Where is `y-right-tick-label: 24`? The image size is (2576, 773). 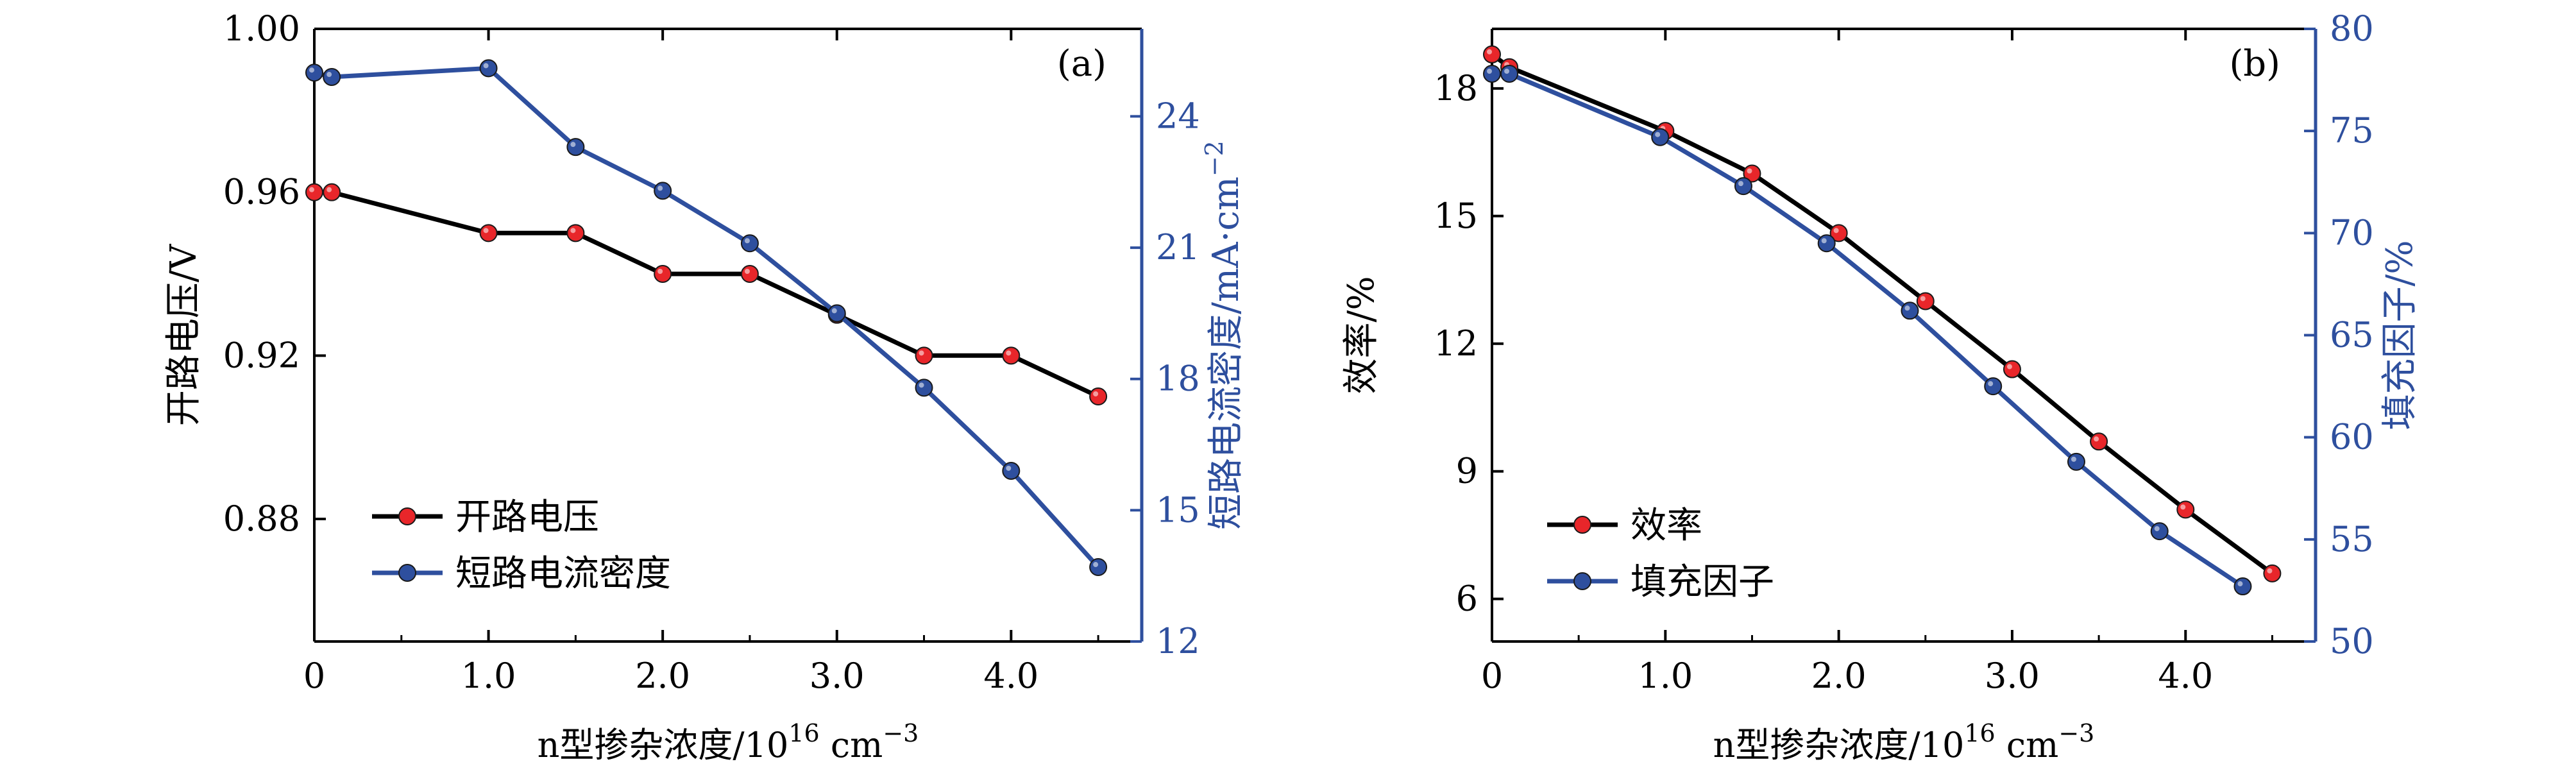 y-right-tick-label: 24 is located at coordinates (1178, 116).